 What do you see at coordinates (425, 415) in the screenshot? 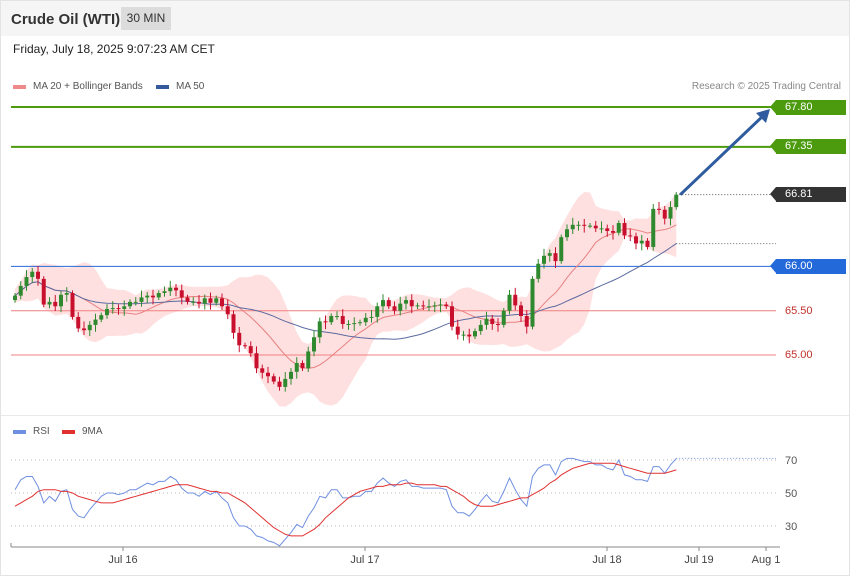
I see `panel-separator` at bounding box center [425, 415].